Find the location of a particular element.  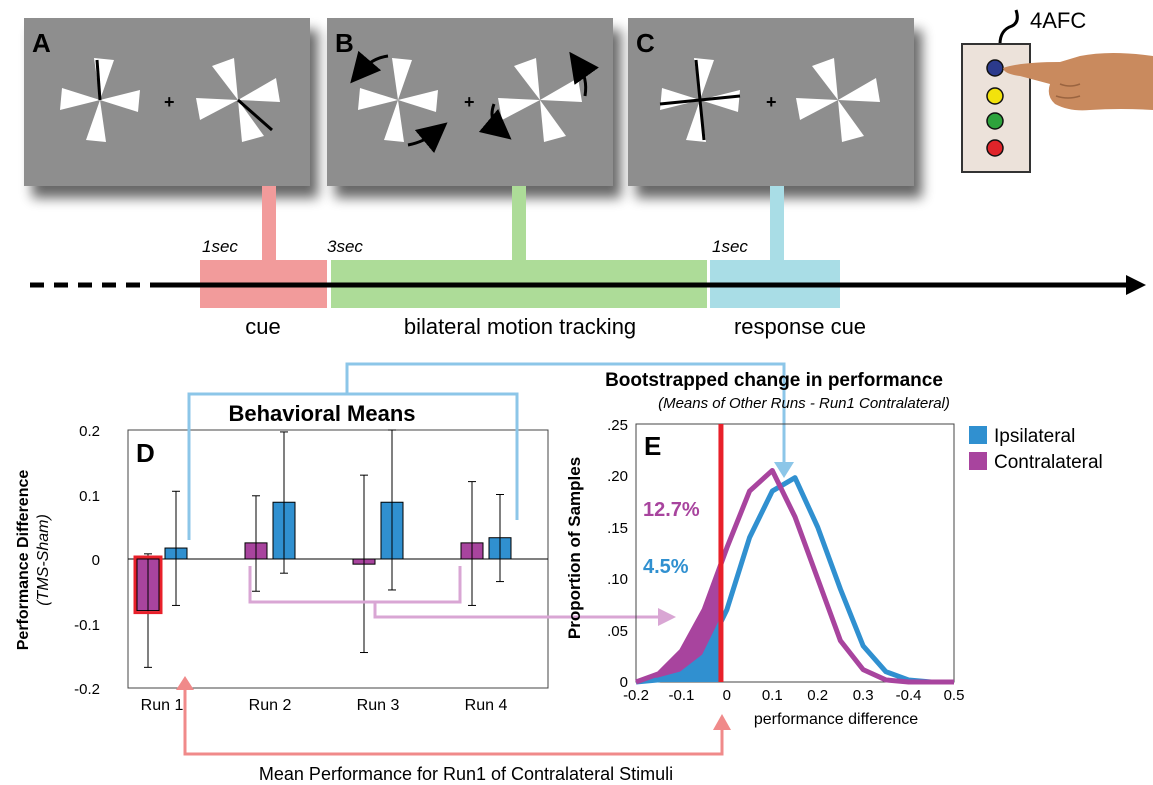

panel-a: A + is located at coordinates (167, 102).